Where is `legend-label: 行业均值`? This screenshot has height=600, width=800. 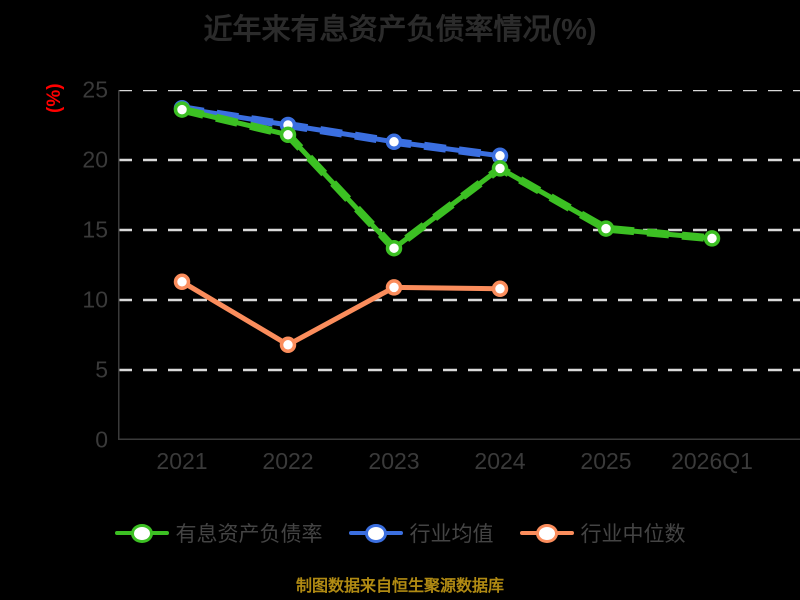
legend-label: 行业均值 is located at coordinates (451, 534).